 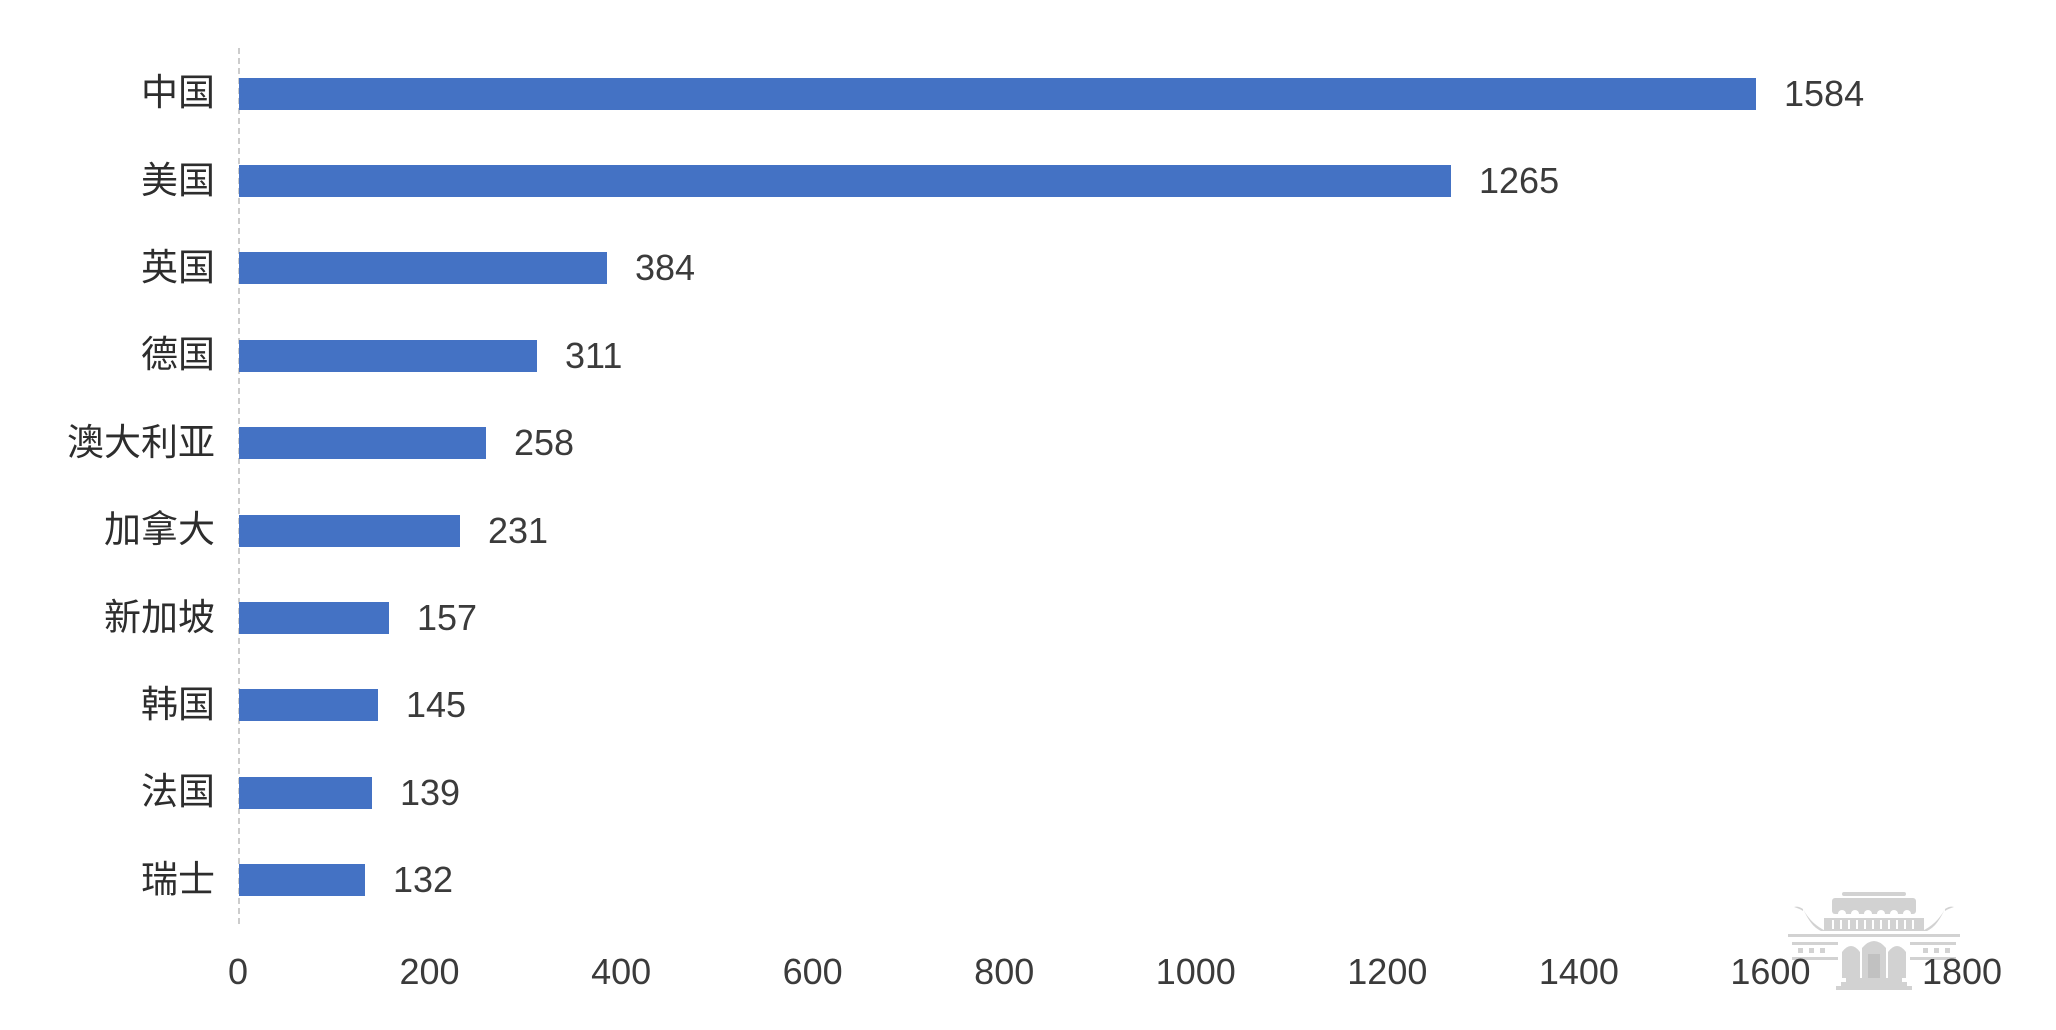 I want to click on value-label: 145, so click(x=436, y=705).